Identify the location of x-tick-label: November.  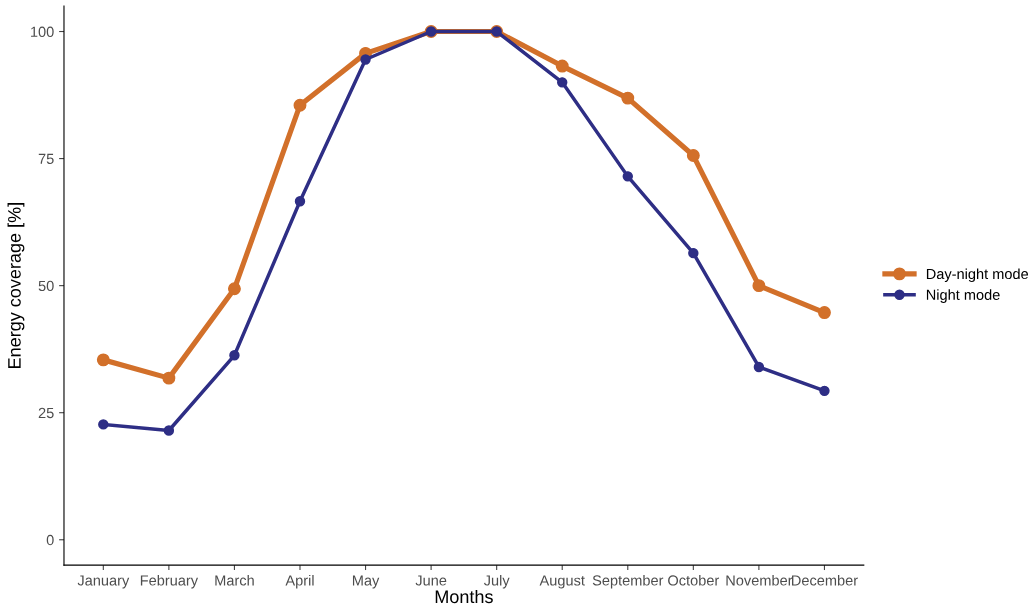
(759, 580).